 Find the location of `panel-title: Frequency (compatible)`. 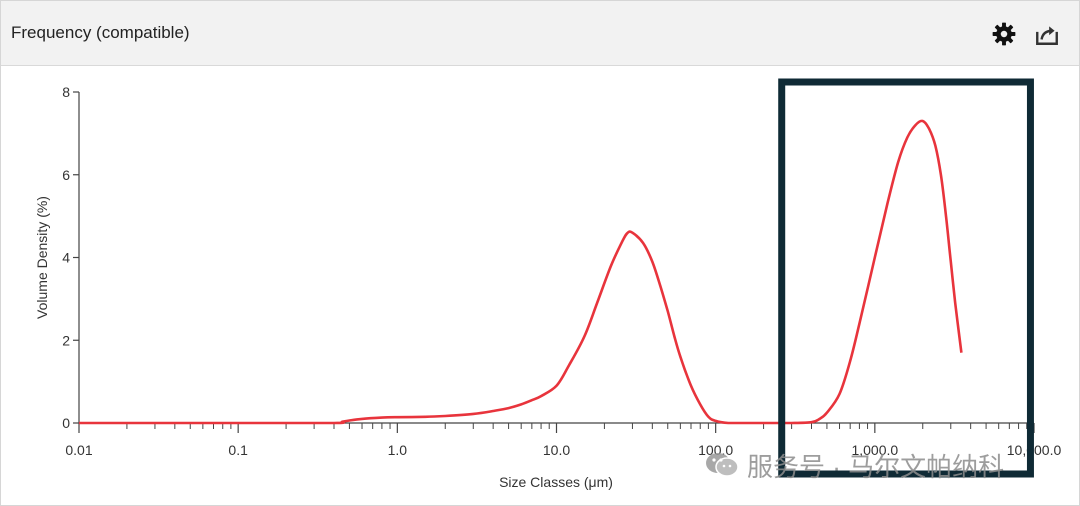

panel-title: Frequency (compatible) is located at coordinates (100, 32).